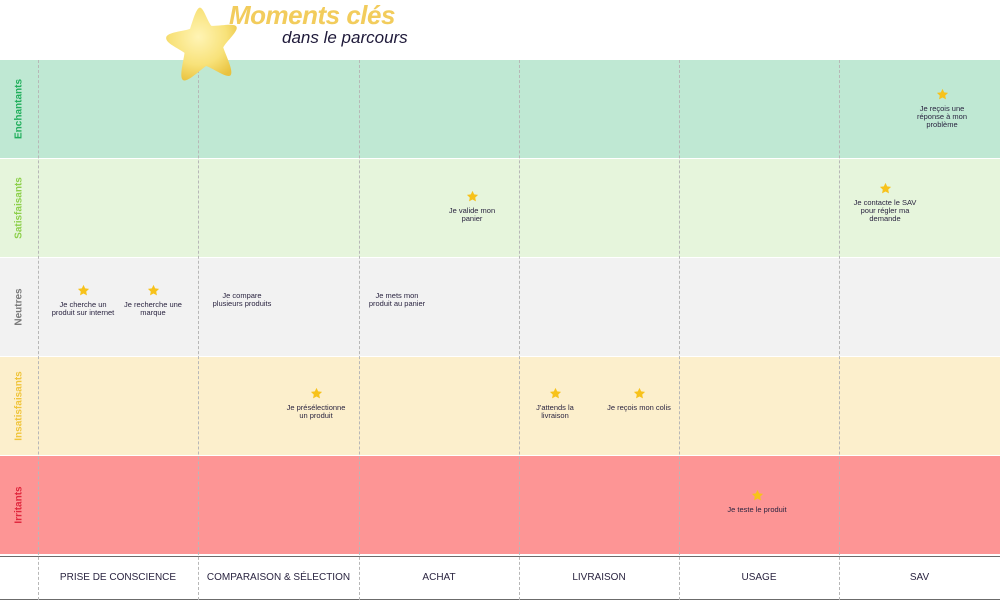 The image size is (1000, 600). Describe the element at coordinates (942, 116) in the screenshot. I see `moment-text: Je reçois une réponse à mon problème` at that location.